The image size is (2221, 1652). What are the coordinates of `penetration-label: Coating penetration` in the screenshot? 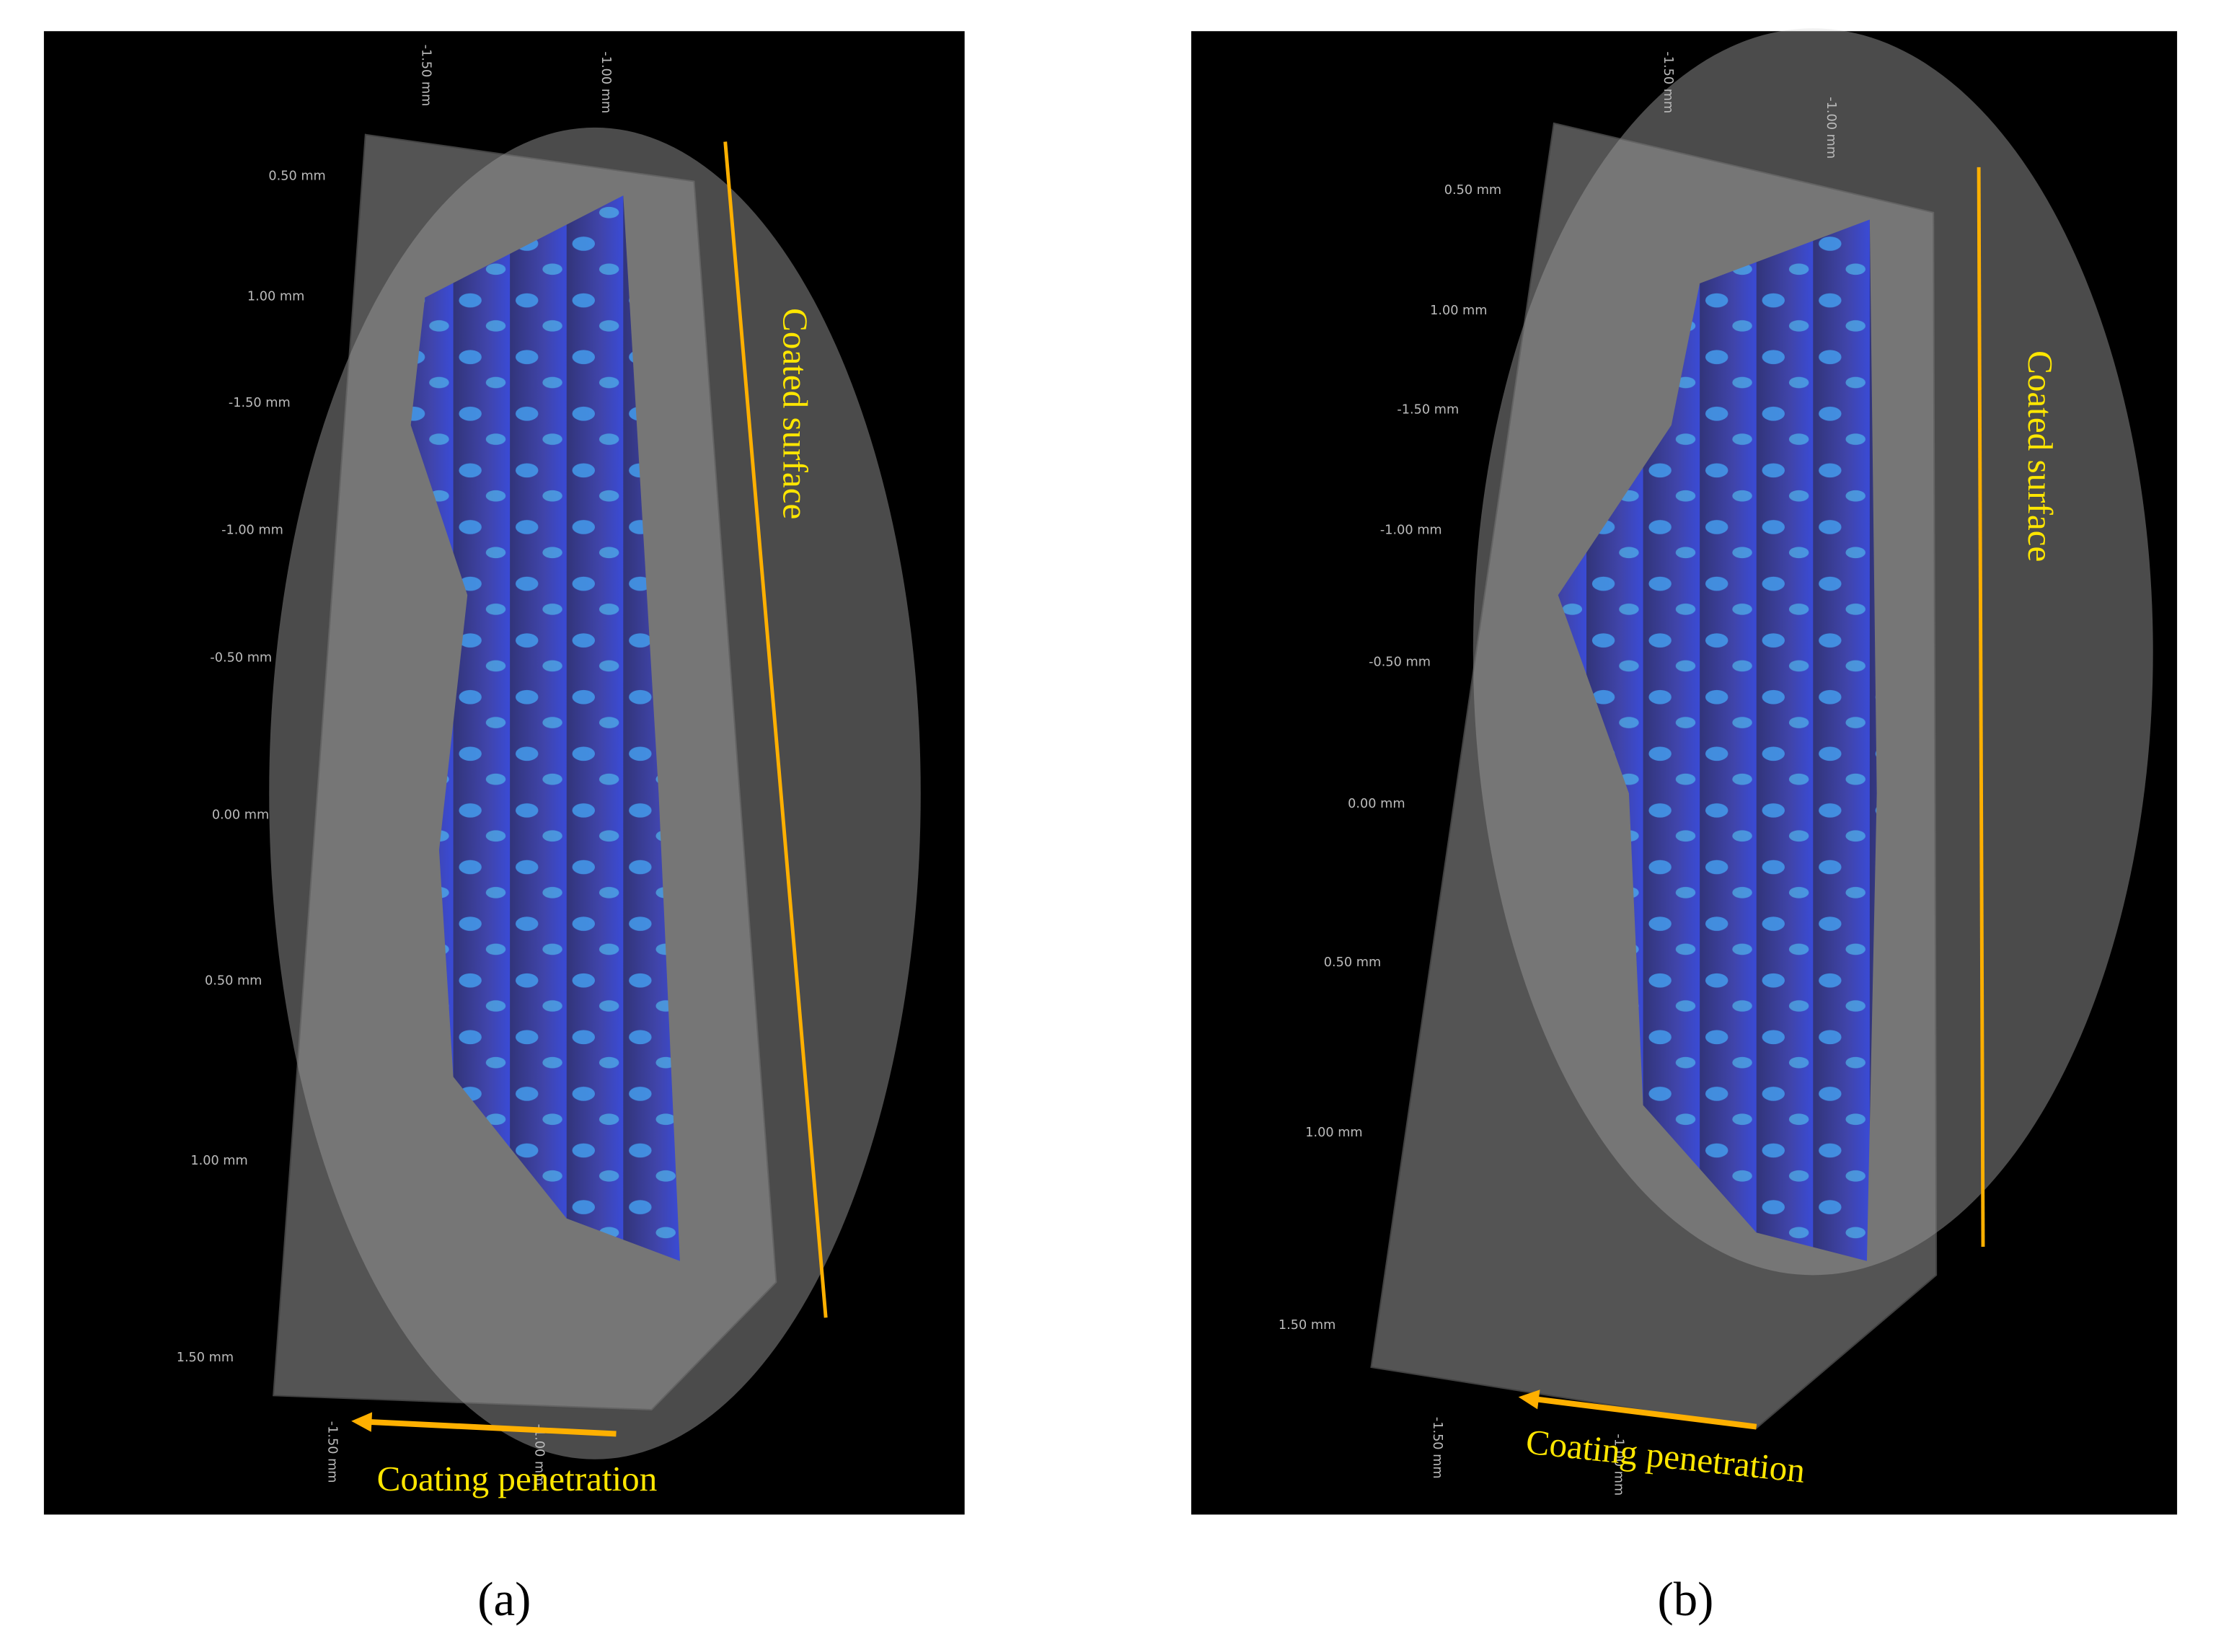 It's located at (517, 1478).